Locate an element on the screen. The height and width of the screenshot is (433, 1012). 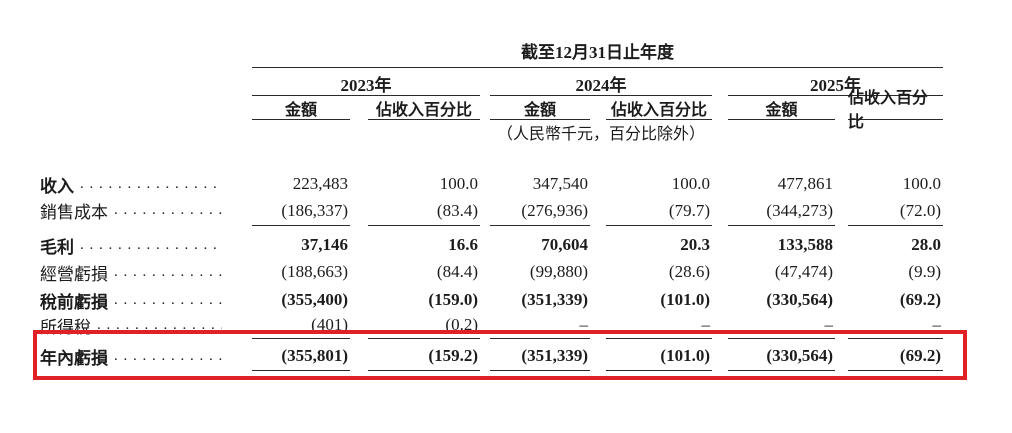
pct-cell: 28.0 is located at coordinates (926, 244).